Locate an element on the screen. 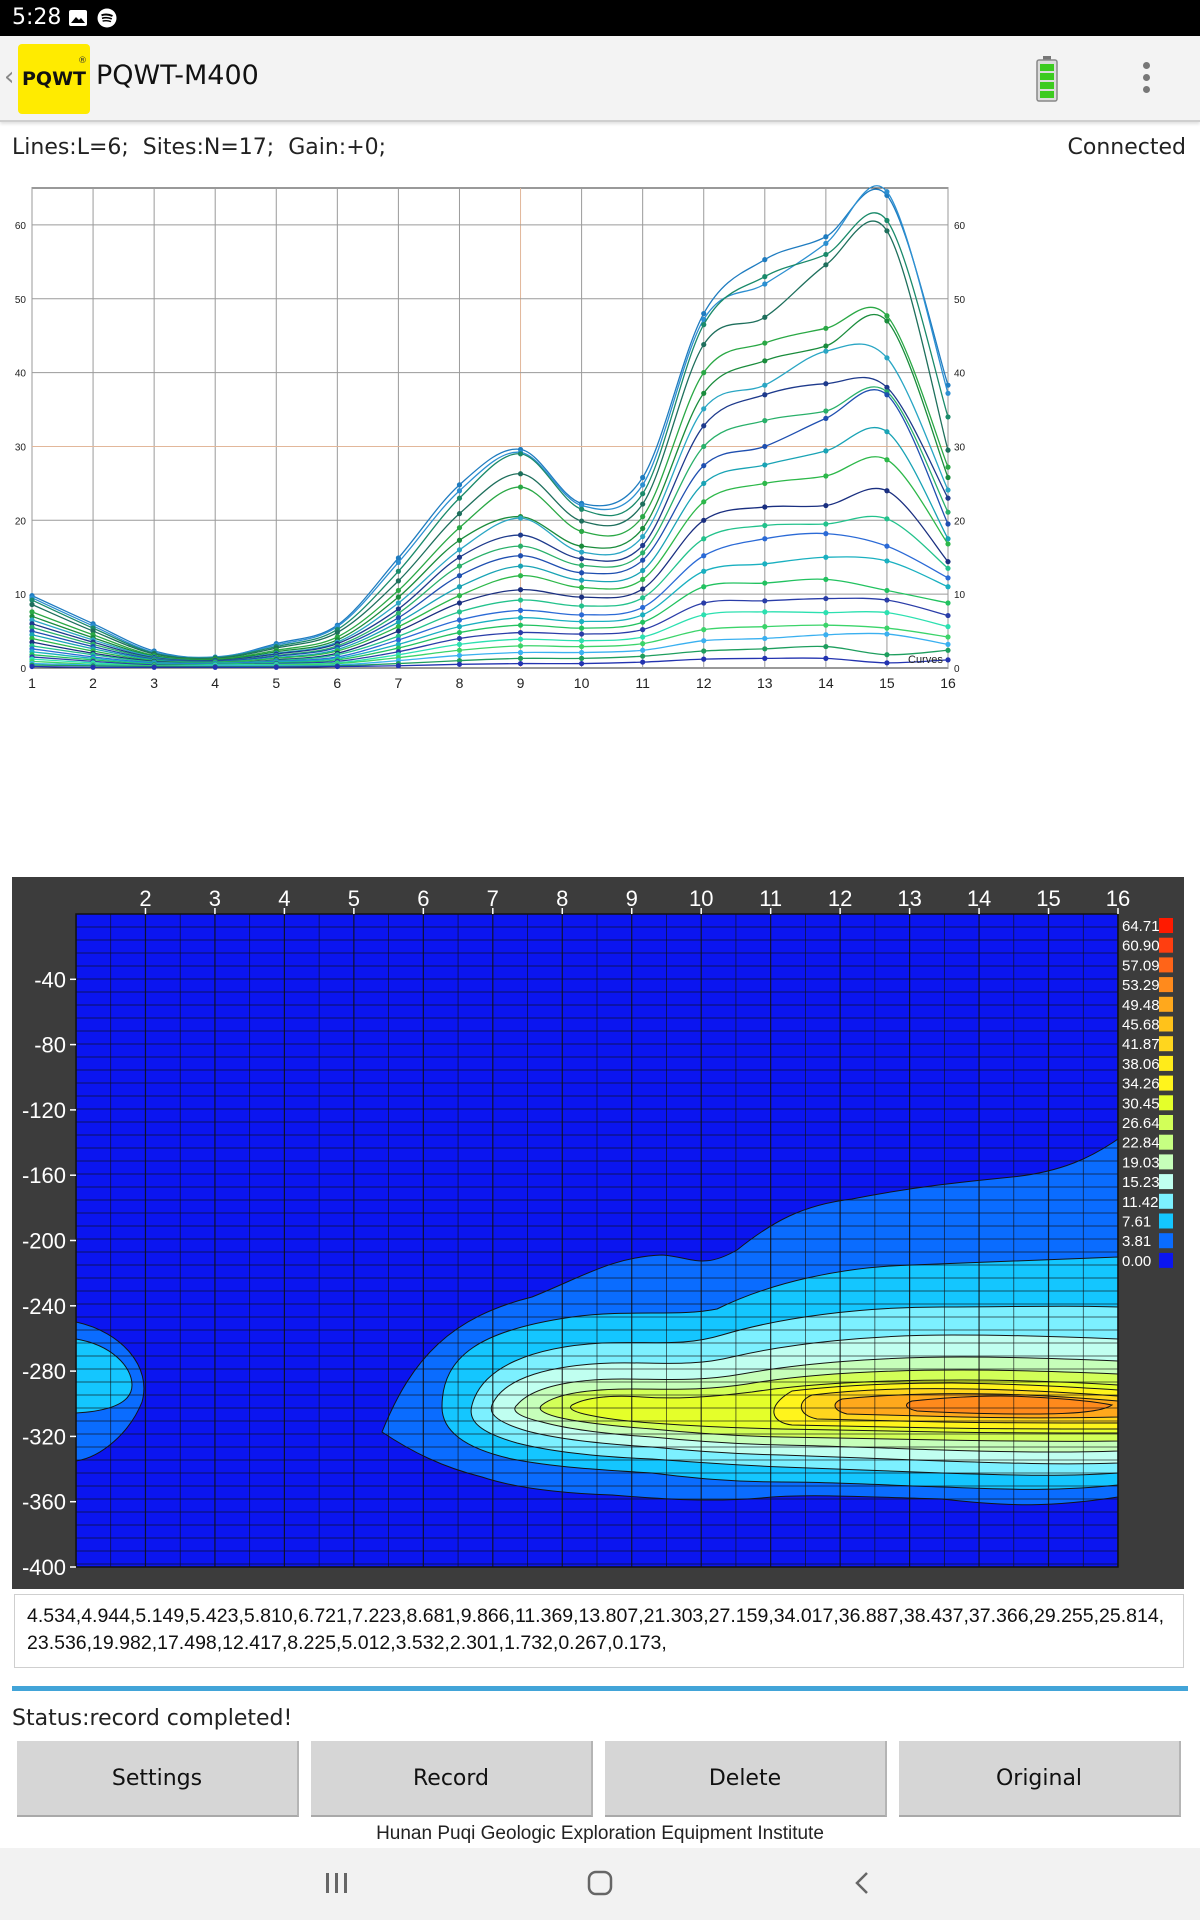 The width and height of the screenshot is (1200, 1920). x-tick-label: 15 is located at coordinates (1048, 898).